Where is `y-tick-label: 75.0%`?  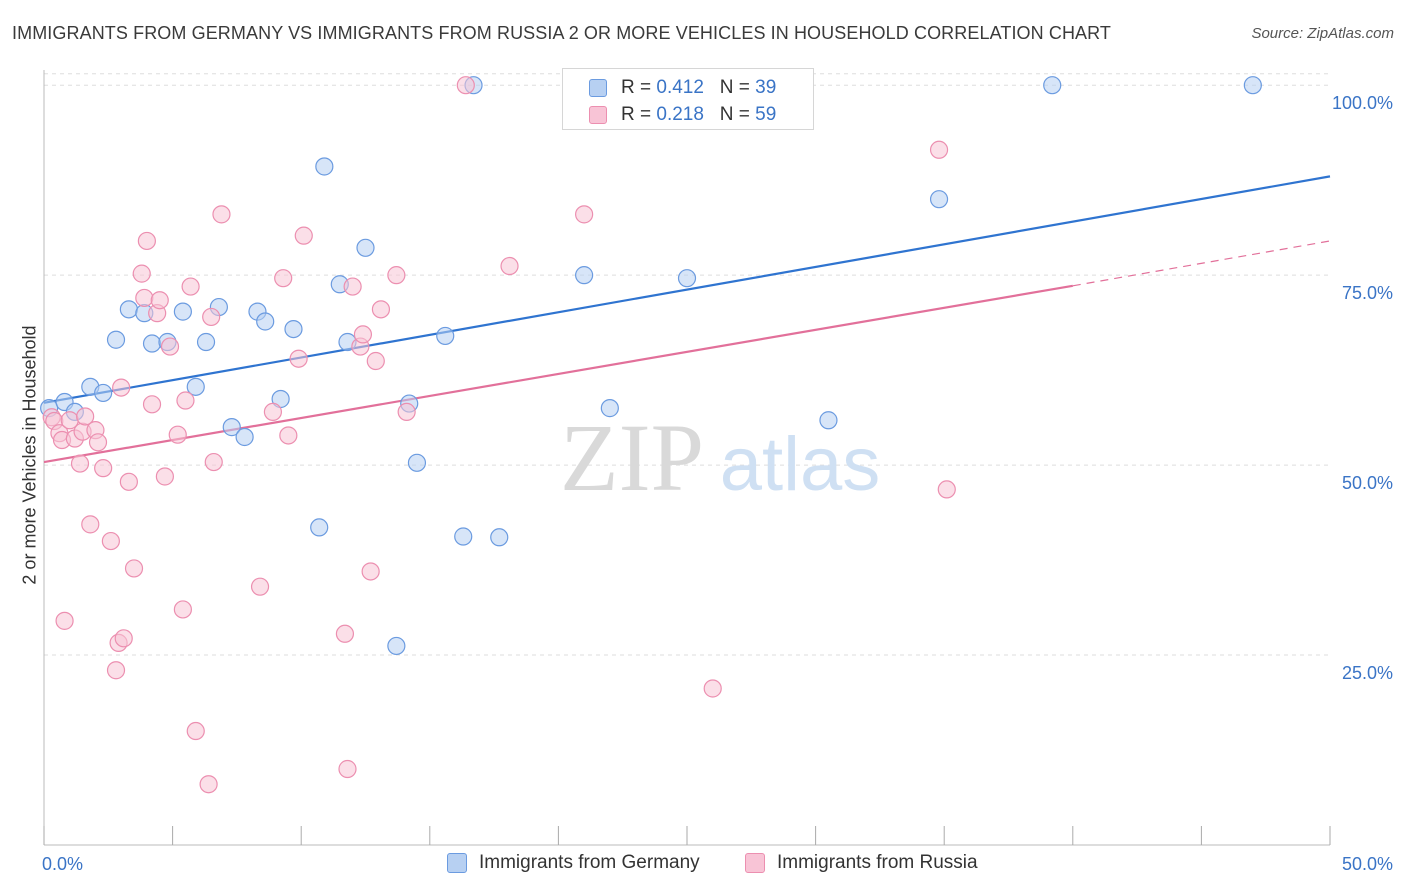 y-tick-label: 75.0% is located at coordinates (1367, 293).